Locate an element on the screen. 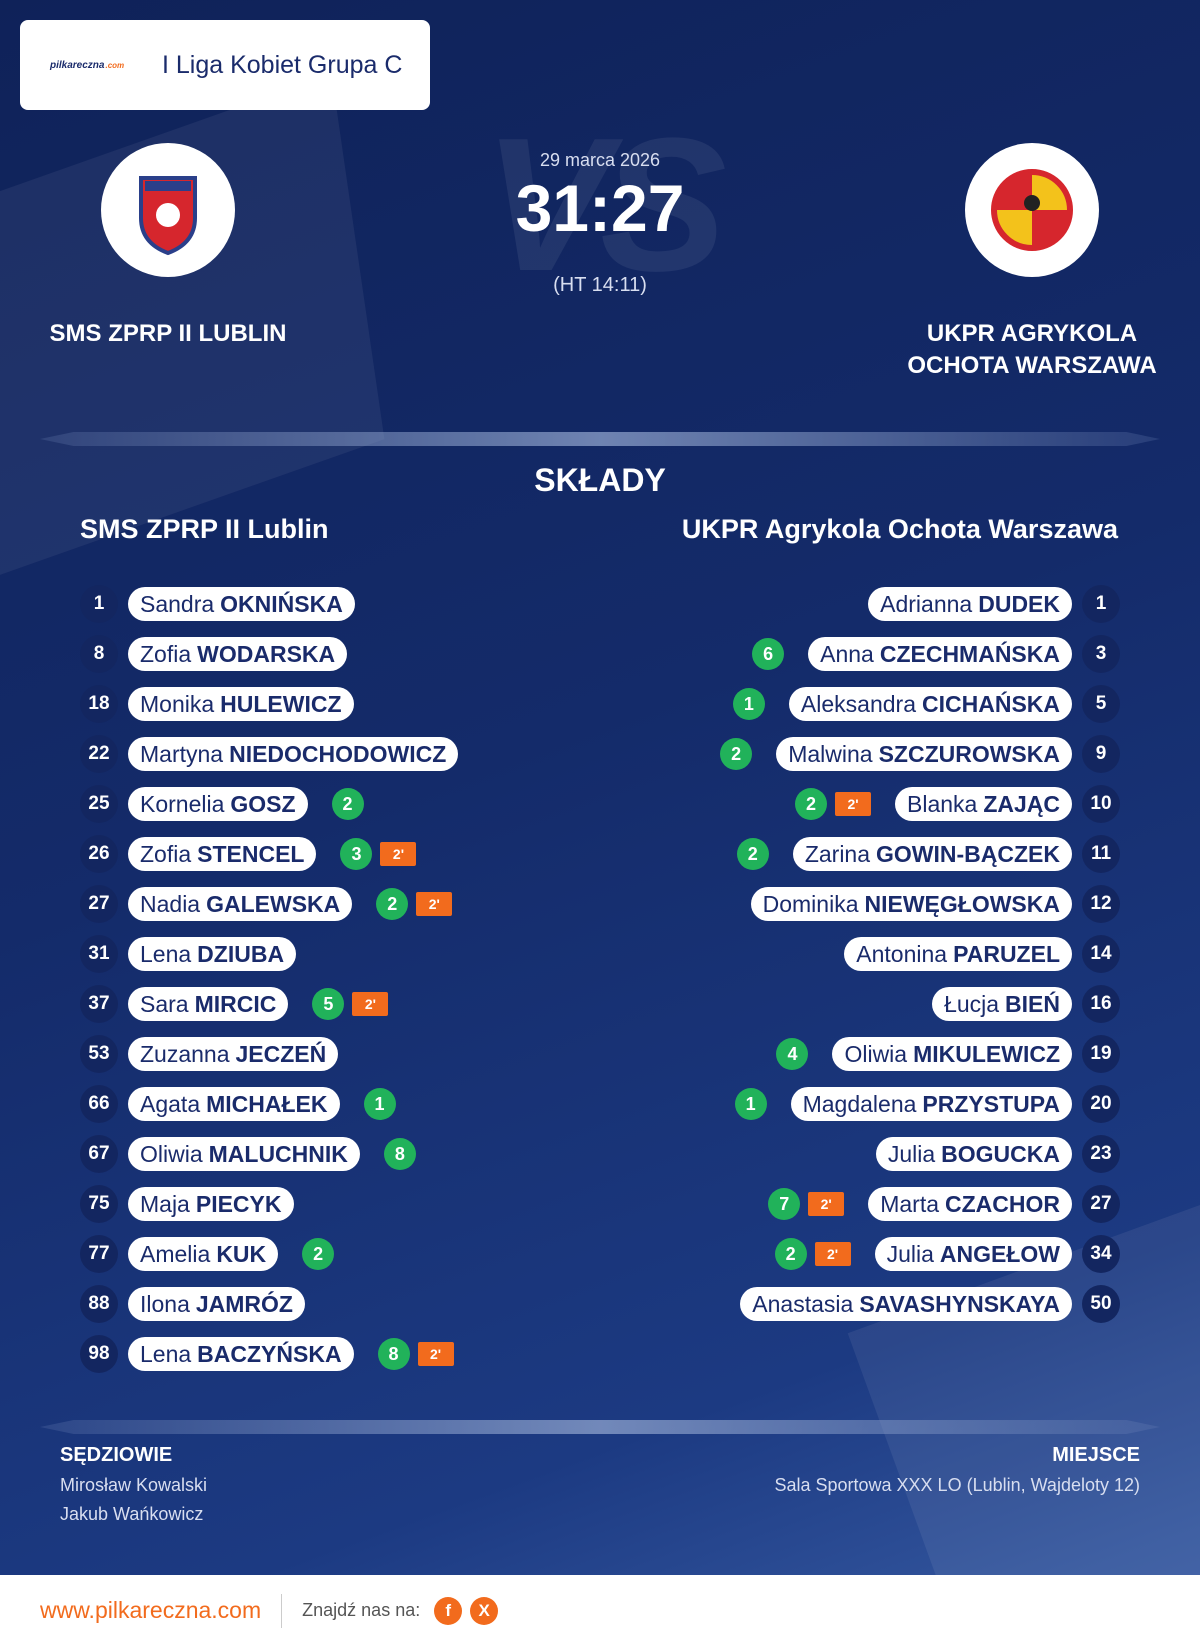  player-name: Zuzanna JECZEŃ is located at coordinates (233, 1054).